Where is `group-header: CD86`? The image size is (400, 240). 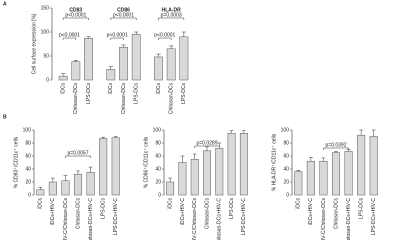 group-header: CD86 is located at coordinates (123, 10).